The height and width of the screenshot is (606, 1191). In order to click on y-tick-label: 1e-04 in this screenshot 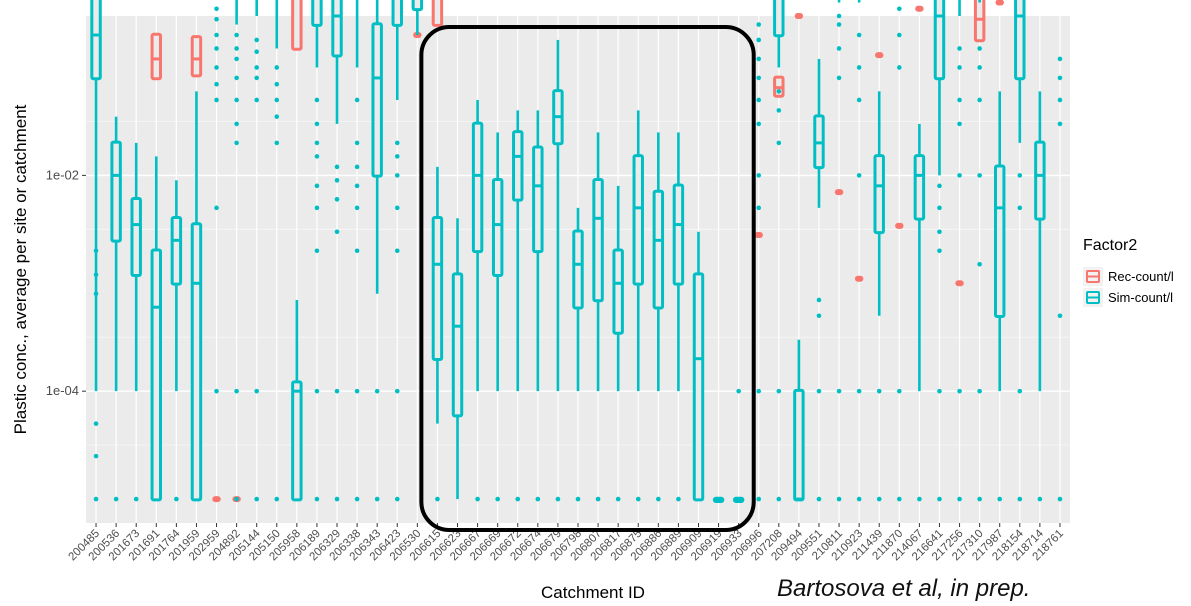, I will do `click(62, 390)`.